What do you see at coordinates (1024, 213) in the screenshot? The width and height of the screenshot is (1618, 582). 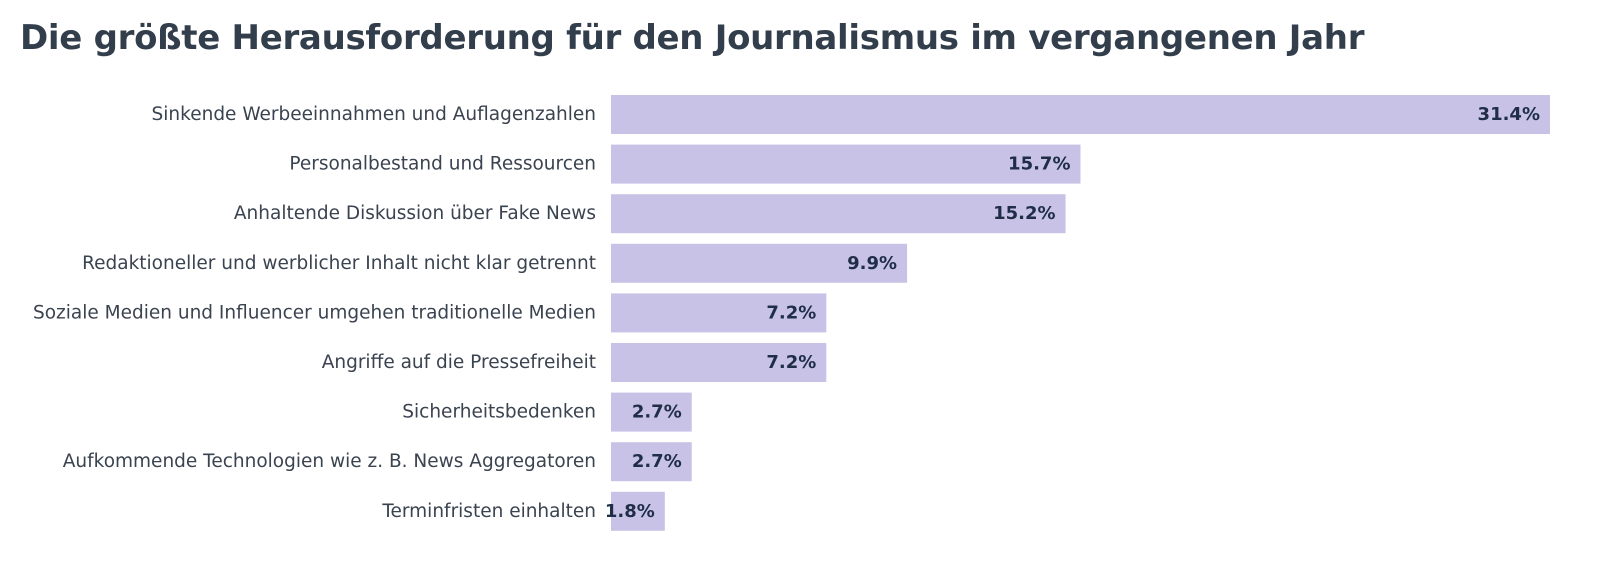 I see `value-label: 15.2%` at bounding box center [1024, 213].